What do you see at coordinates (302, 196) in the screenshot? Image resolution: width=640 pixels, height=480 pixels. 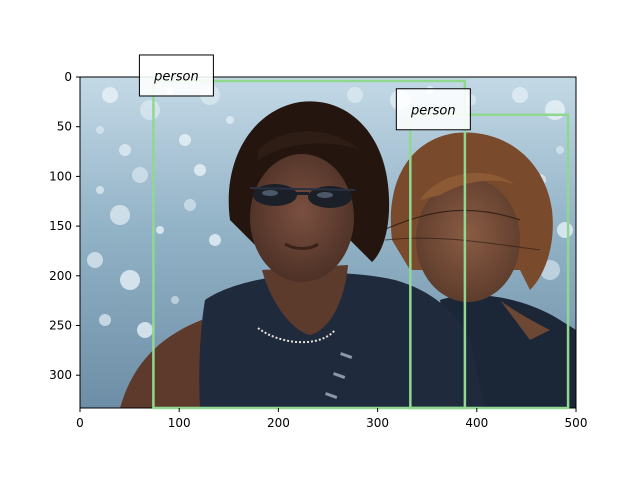 I see `person-left-sunglasses` at bounding box center [302, 196].